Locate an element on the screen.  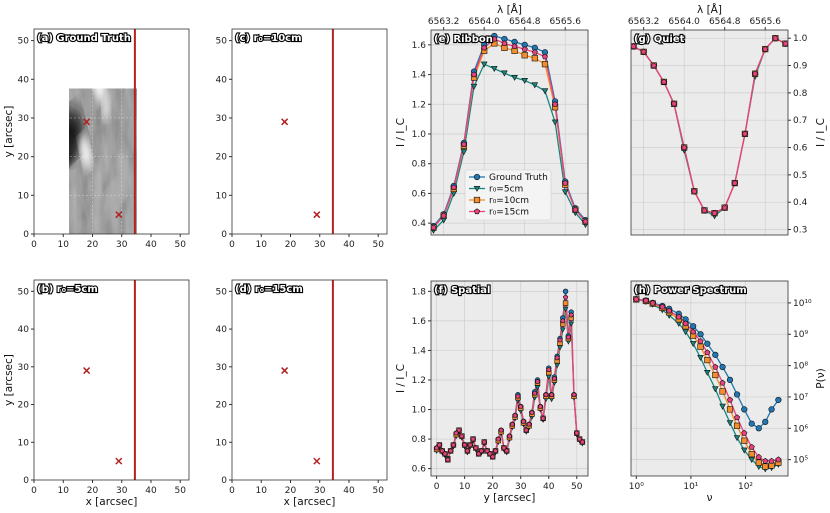
panel-title: (f) Spatial is located at coordinates (462, 290).